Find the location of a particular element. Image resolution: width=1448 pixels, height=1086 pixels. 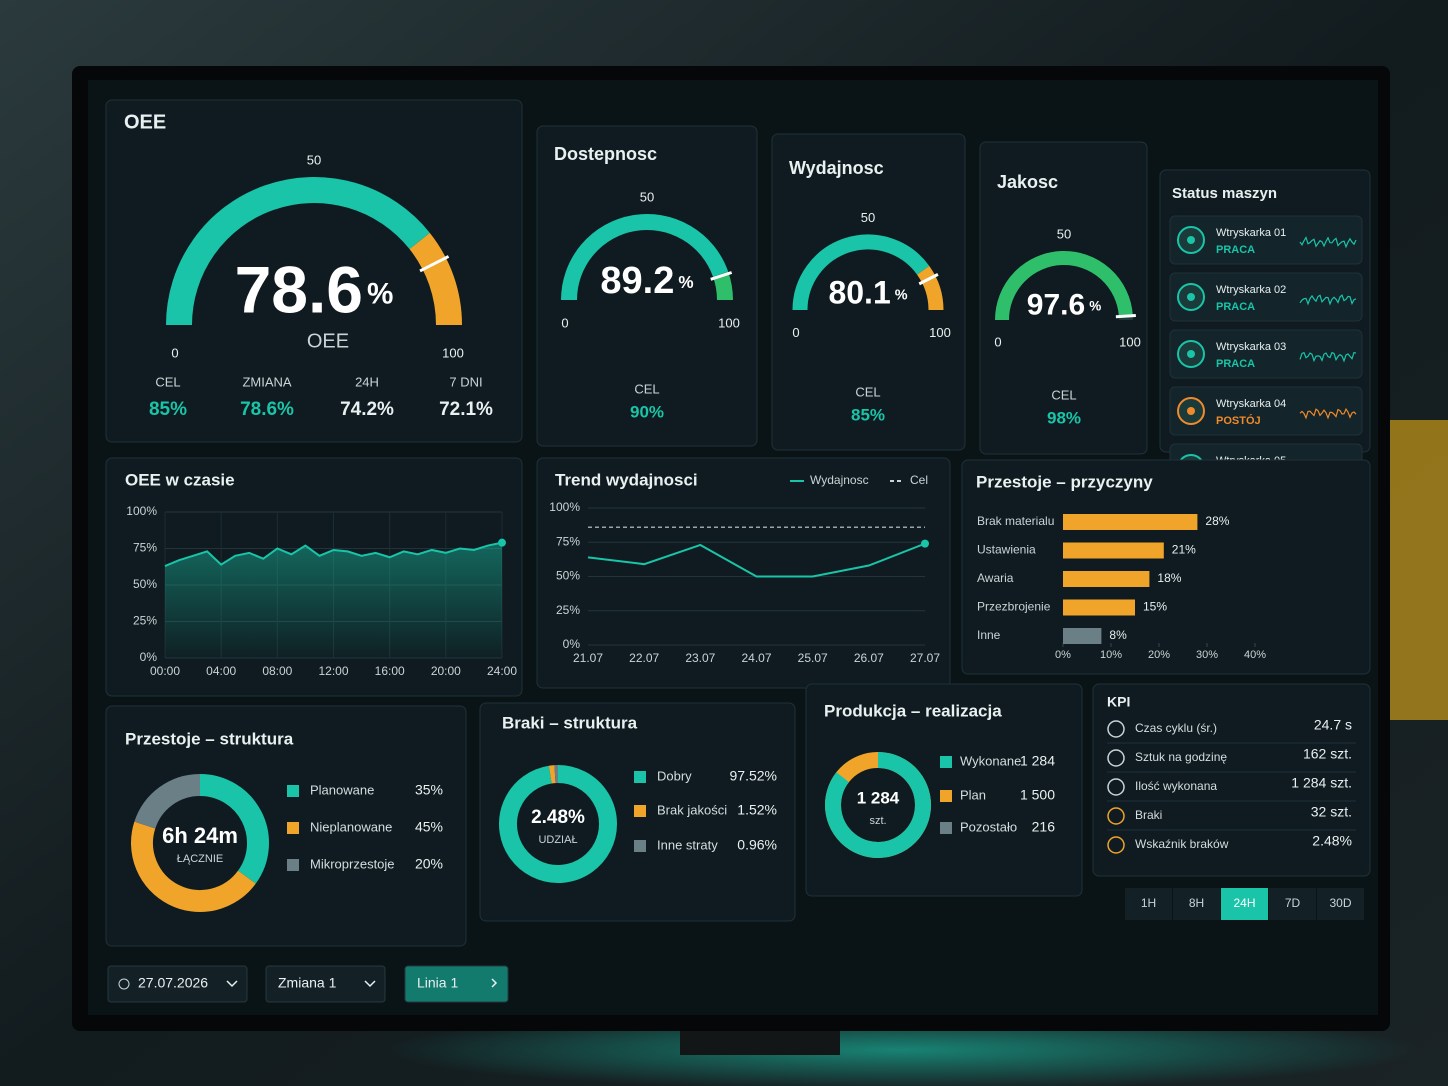

legend-value: 20% is located at coordinates (429, 864).